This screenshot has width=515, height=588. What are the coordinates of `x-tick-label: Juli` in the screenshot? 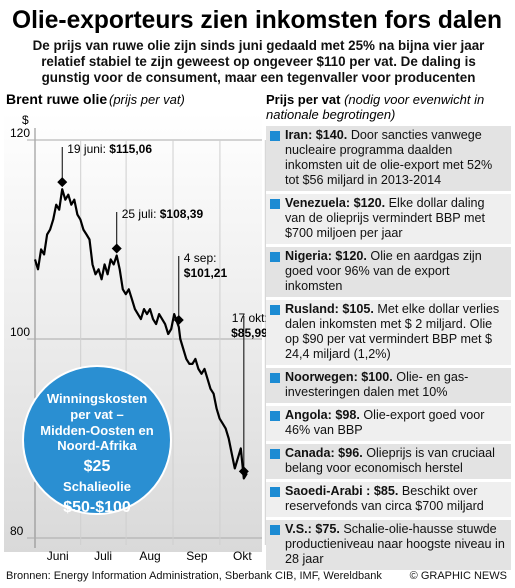 It's located at (103, 556).